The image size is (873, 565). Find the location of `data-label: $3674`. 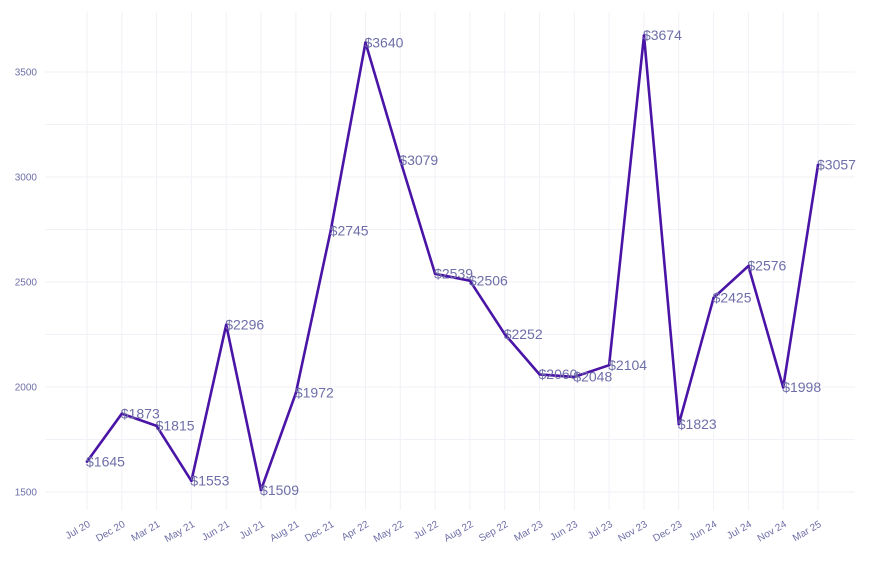

data-label: $3674 is located at coordinates (662, 35).